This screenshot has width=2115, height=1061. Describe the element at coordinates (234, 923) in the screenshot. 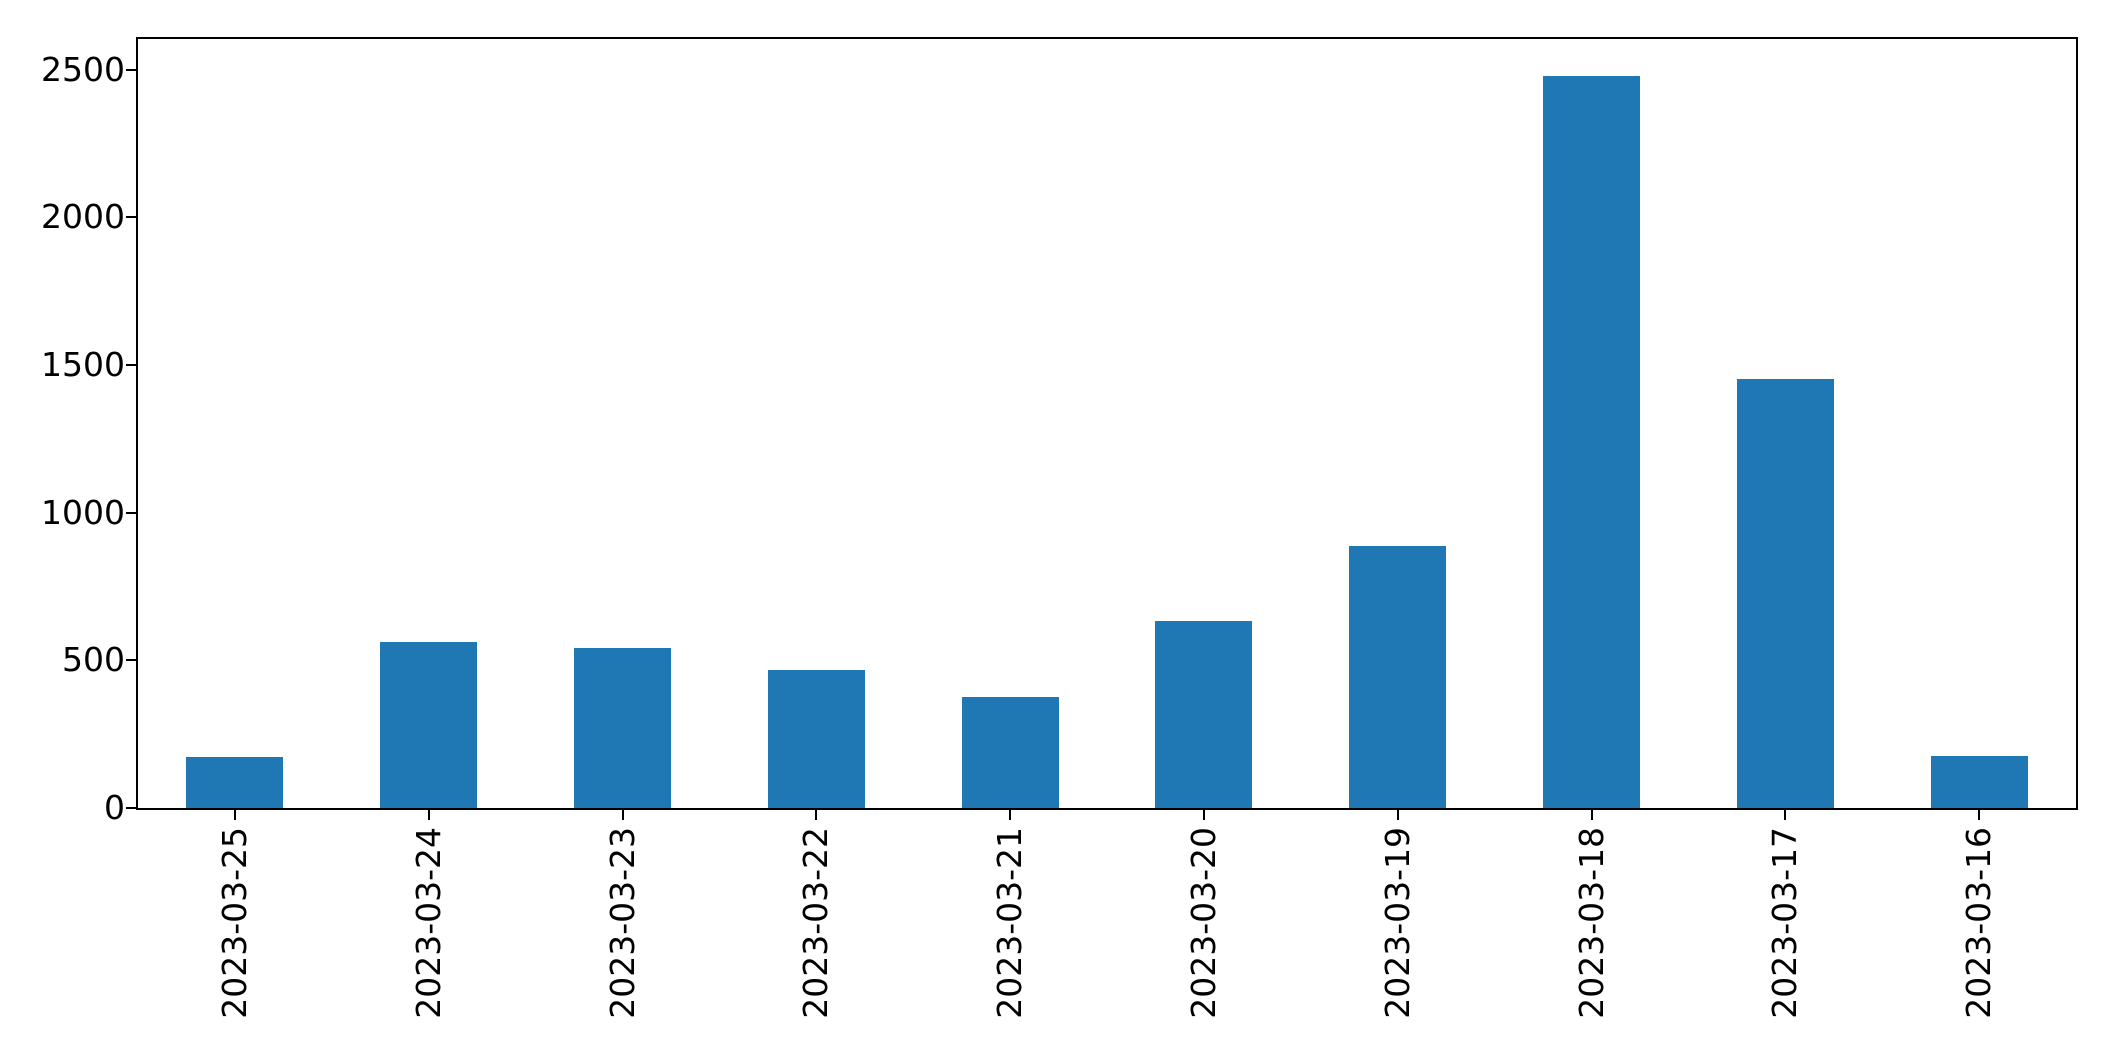

I see `x-tick-label: 2023-03-25` at that location.